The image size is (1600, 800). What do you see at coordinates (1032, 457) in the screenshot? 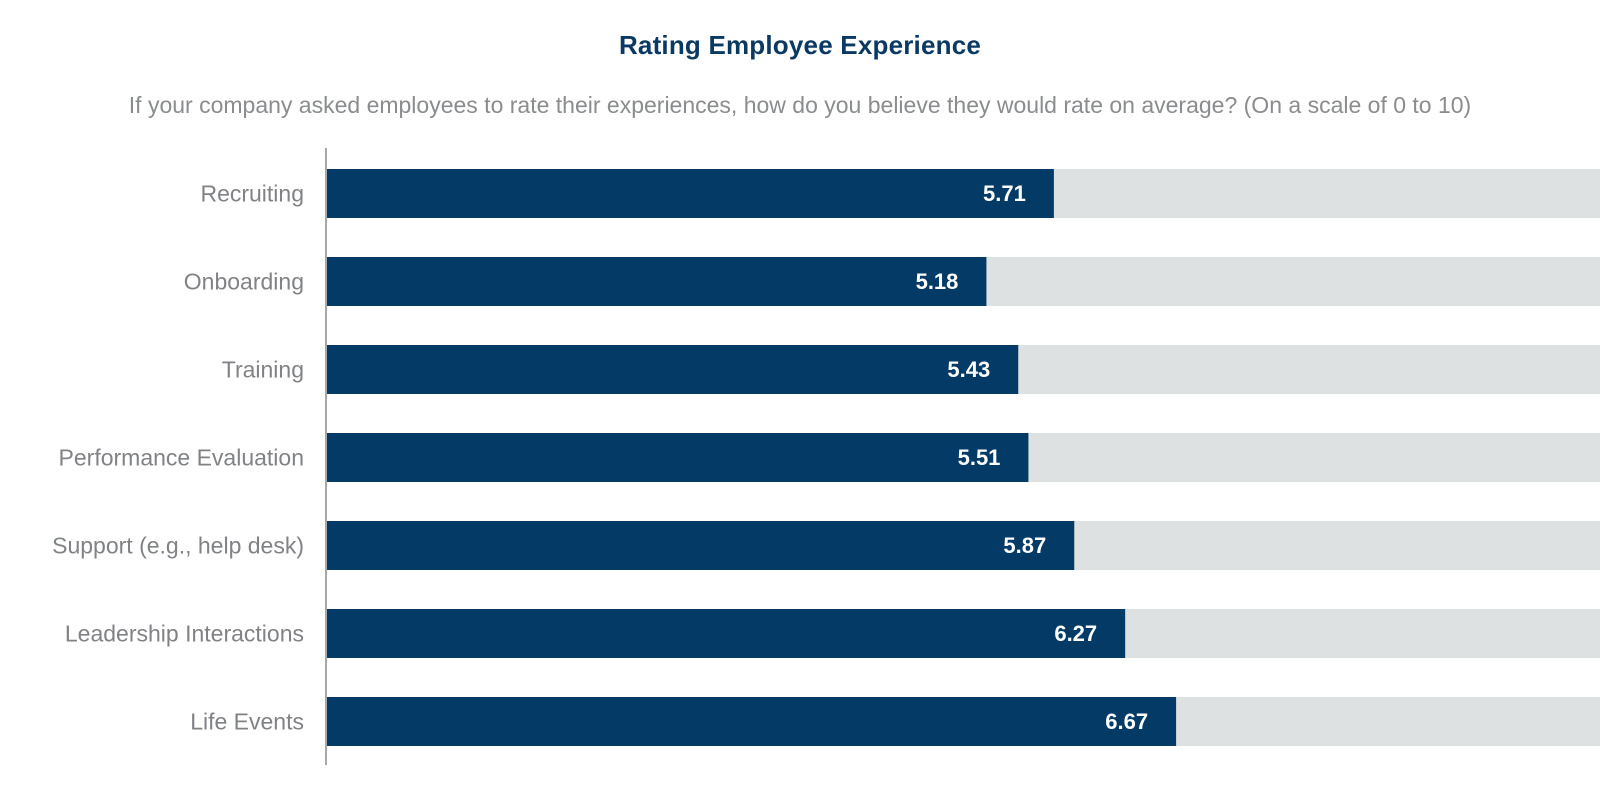
I see `value-labels: 5.71 5.18 5.43 5.51 5.87 6.27 6.67` at bounding box center [1032, 457].